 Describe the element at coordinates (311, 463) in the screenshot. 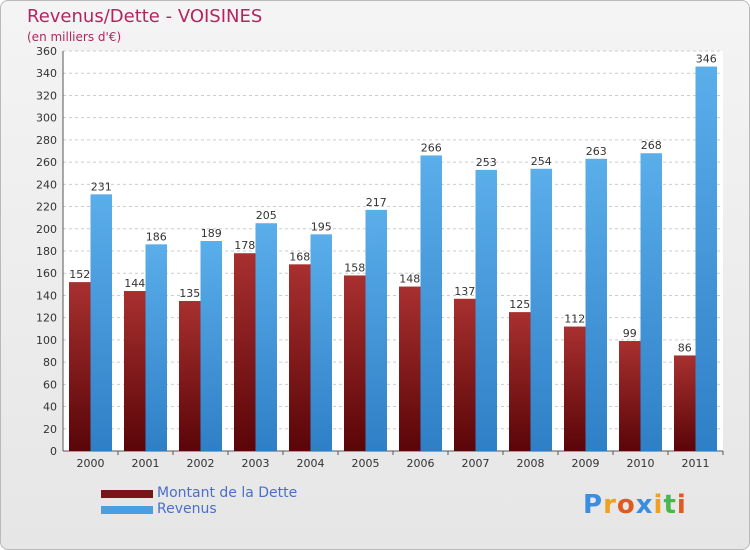

I see `x-tick-label: 2004` at that location.